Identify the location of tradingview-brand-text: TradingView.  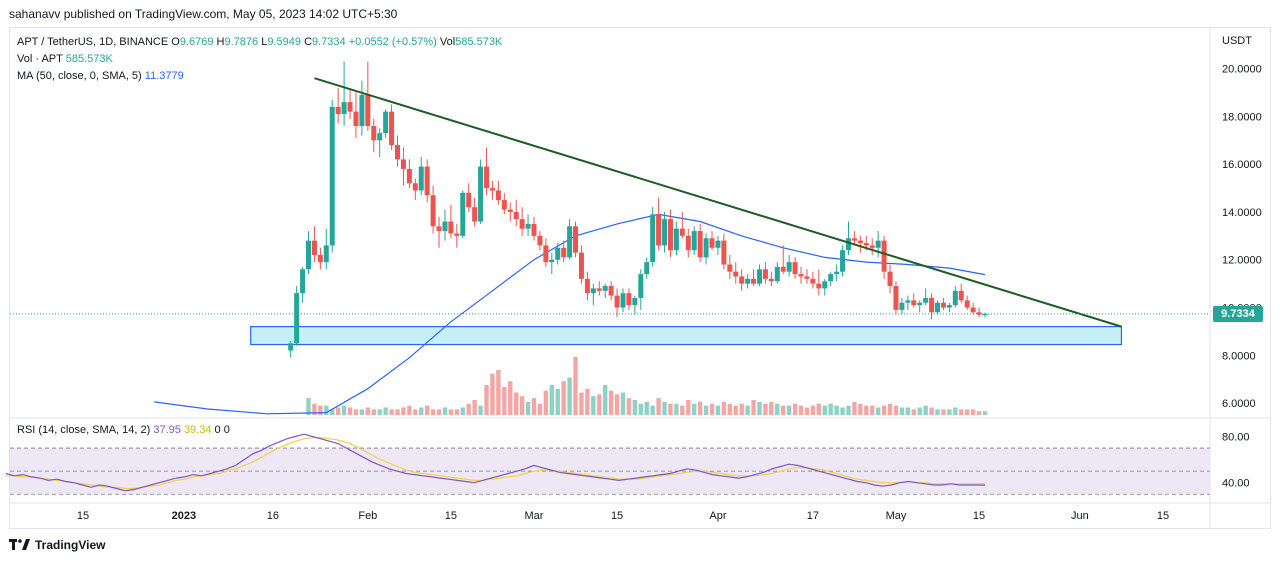
(70, 545).